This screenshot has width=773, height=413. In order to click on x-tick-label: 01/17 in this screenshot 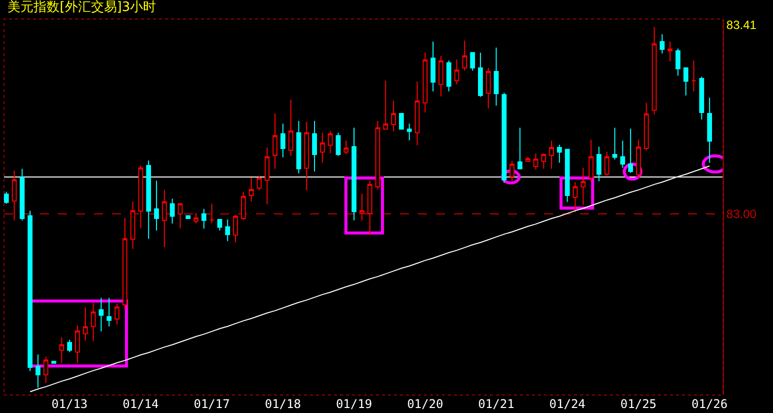, I will do `click(212, 404)`.